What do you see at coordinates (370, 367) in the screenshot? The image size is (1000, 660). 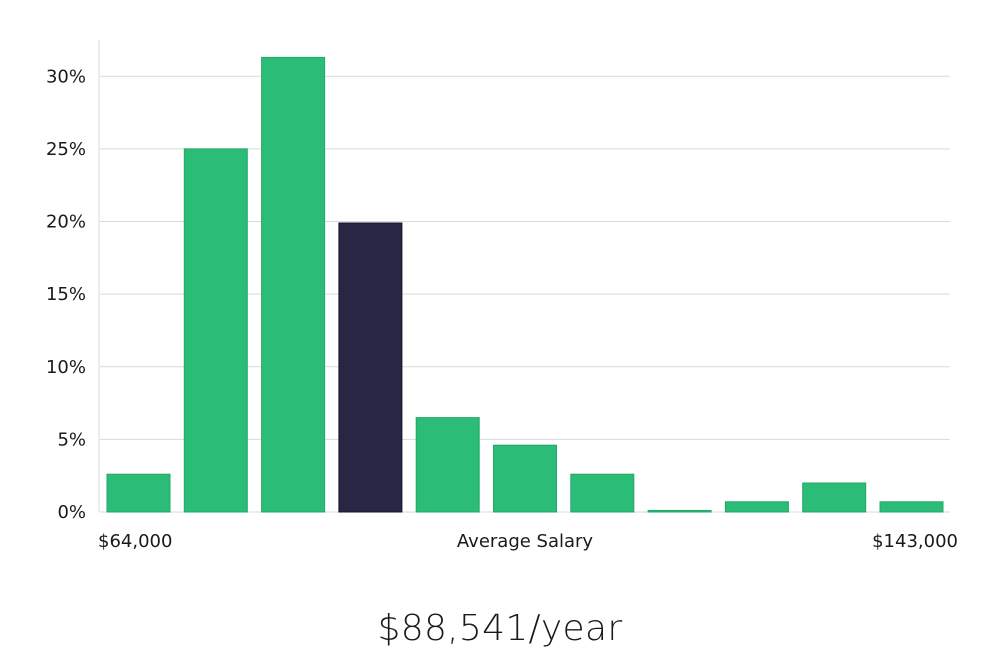 I see `histogram-bar-highlighted` at bounding box center [370, 367].